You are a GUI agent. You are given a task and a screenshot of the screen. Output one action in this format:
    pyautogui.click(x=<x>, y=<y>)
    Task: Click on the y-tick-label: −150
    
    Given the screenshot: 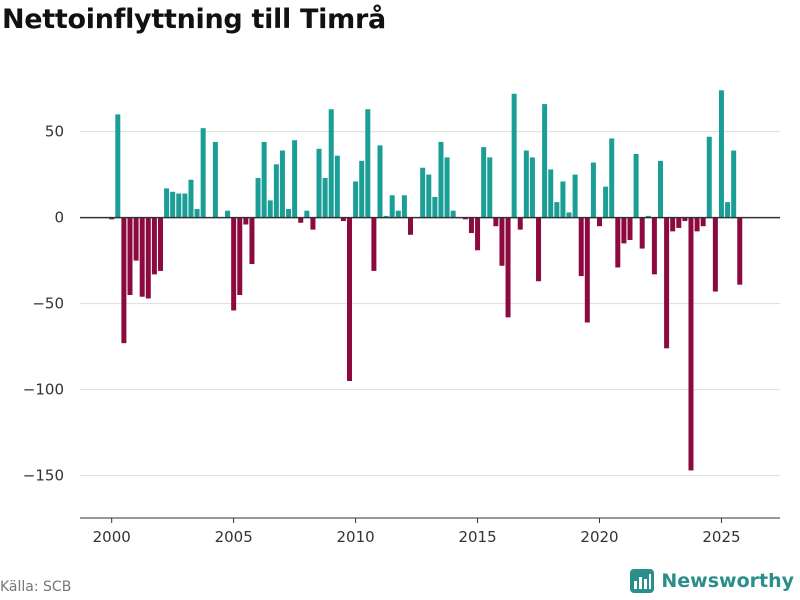 What is the action you would take?
    pyautogui.click(x=43, y=476)
    